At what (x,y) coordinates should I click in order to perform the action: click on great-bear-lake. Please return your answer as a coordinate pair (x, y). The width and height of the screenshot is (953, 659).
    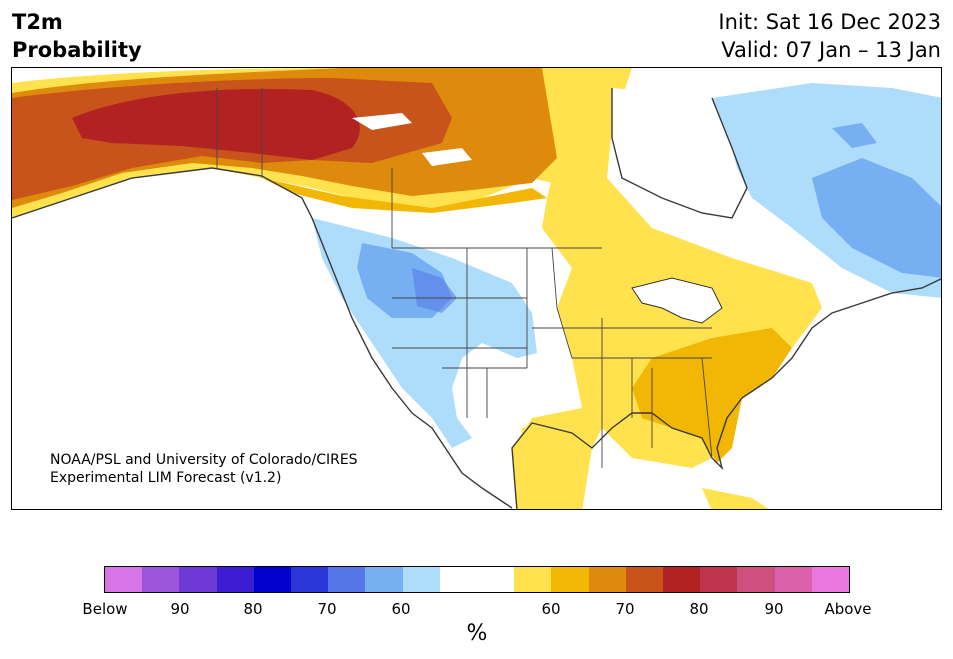
    Looking at the image, I should click on (447, 157).